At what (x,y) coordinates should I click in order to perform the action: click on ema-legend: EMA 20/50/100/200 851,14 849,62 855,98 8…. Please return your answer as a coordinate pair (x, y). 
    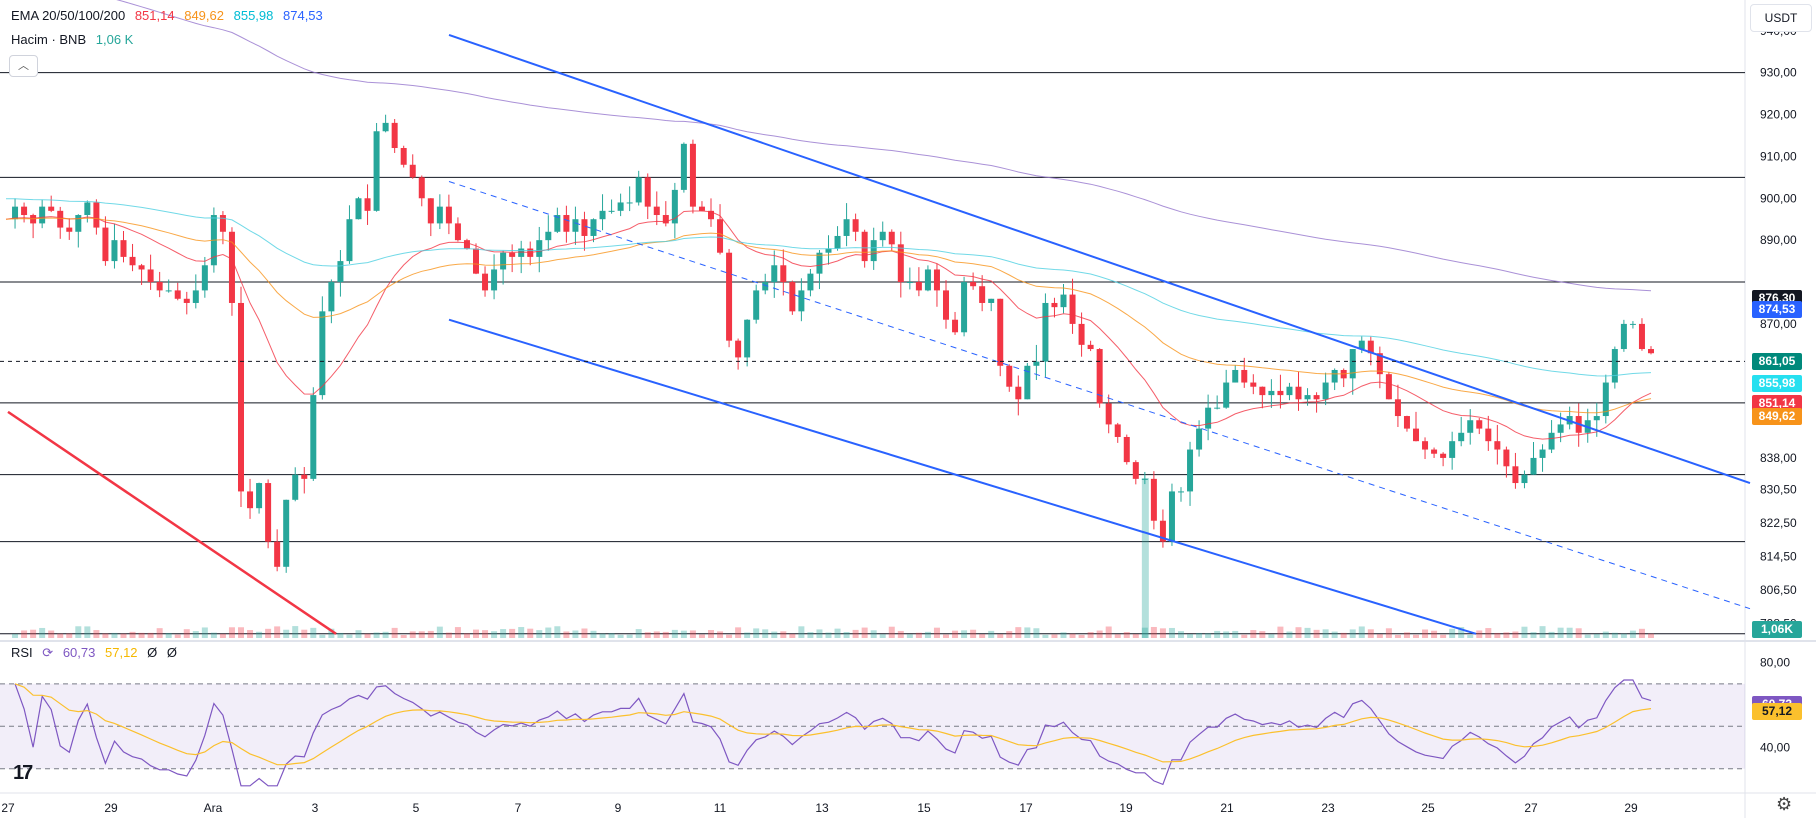
    Looking at the image, I should click on (170, 15).